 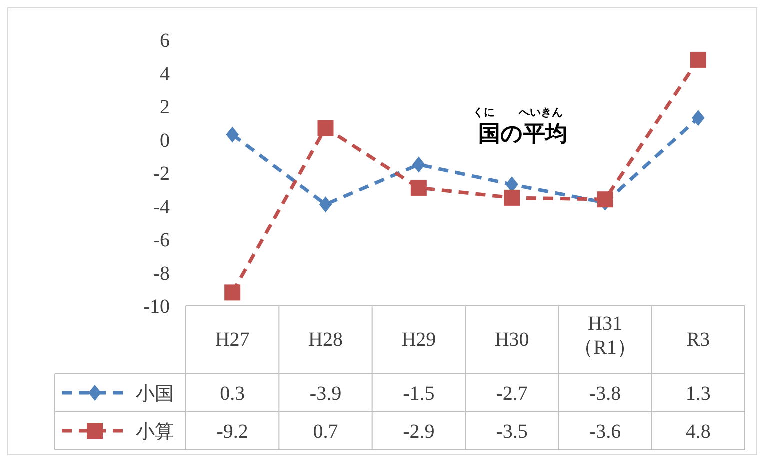 I want to click on y-tick-label: -8, so click(x=161, y=273).